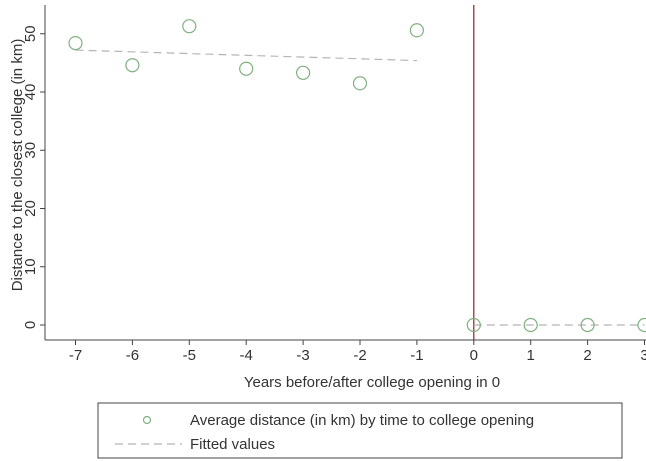 Image resolution: width=646 pixels, height=461 pixels. Describe the element at coordinates (416, 355) in the screenshot. I see `x-tick-label: -1` at that location.